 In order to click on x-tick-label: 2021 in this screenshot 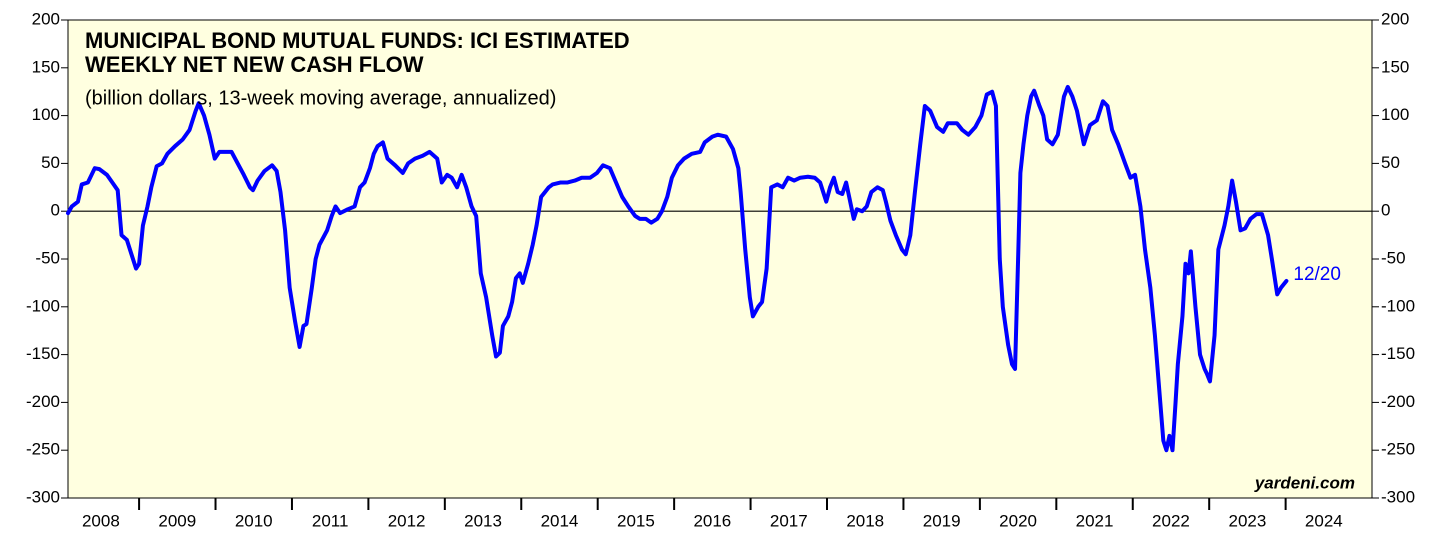, I will do `click(1095, 520)`.